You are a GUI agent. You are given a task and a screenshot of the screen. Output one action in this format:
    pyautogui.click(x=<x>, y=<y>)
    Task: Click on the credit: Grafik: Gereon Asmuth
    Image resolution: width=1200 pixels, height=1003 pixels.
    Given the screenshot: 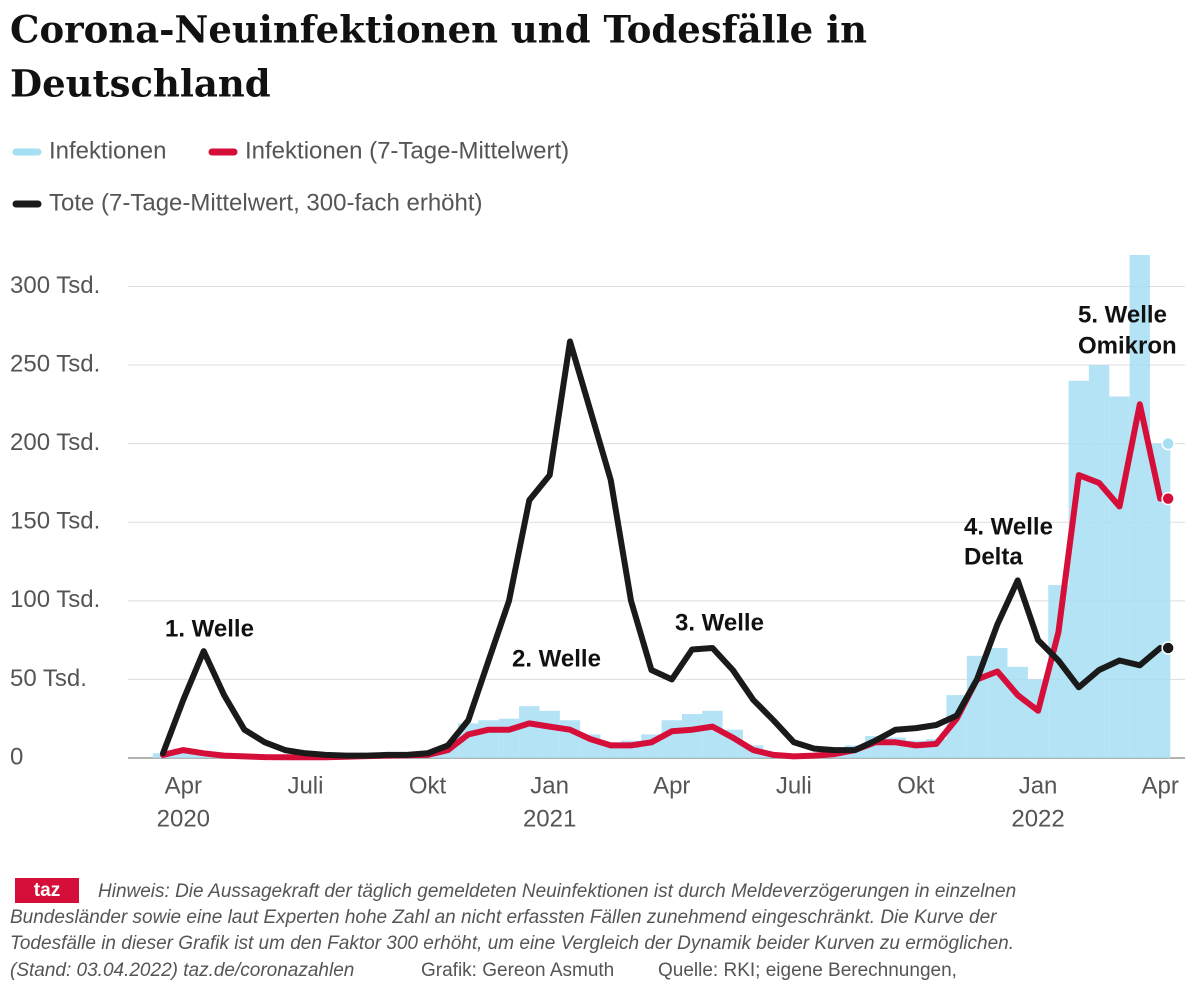 What is the action you would take?
    pyautogui.click(x=517, y=970)
    